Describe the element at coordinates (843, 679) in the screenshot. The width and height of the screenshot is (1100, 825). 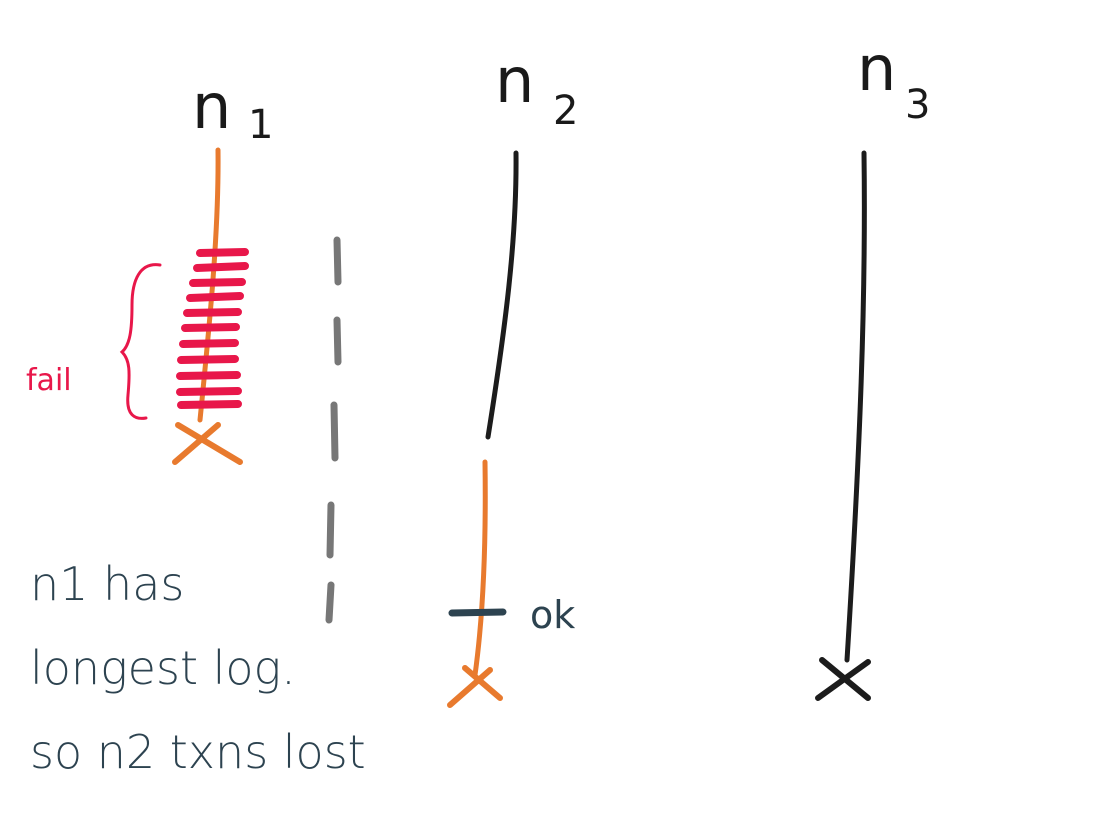
I see `n3-crash-x-icon` at that location.